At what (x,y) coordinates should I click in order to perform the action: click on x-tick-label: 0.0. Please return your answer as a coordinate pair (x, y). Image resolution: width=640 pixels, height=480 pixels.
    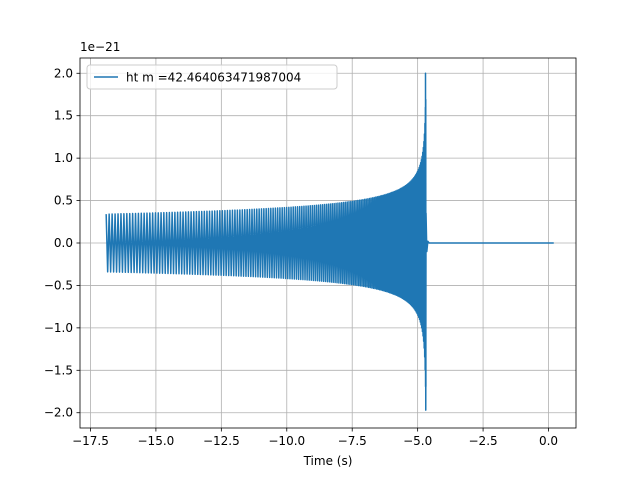
    Looking at the image, I should click on (548, 441).